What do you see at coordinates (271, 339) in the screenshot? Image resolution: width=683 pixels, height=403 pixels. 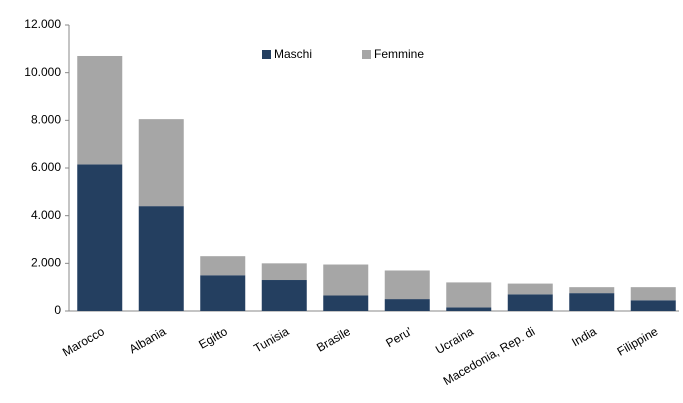 I see `x-tick-label: Tunisia` at bounding box center [271, 339].